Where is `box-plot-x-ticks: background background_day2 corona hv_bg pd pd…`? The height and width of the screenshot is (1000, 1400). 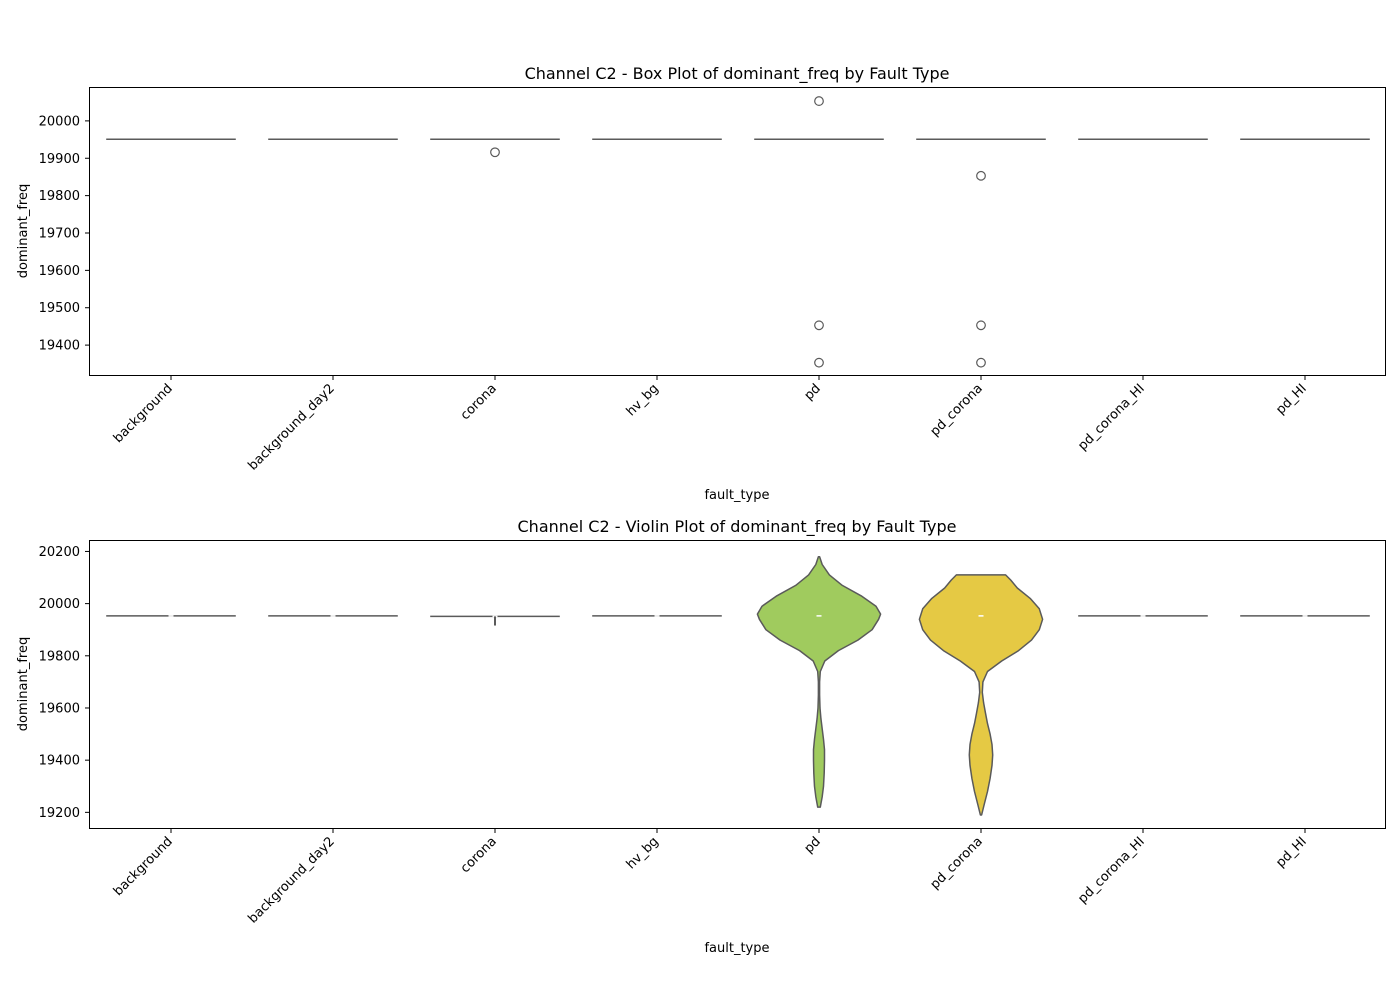
box-plot-x-ticks: background background_day2 corona hv_bg pd pd… is located at coordinates (710, 424).